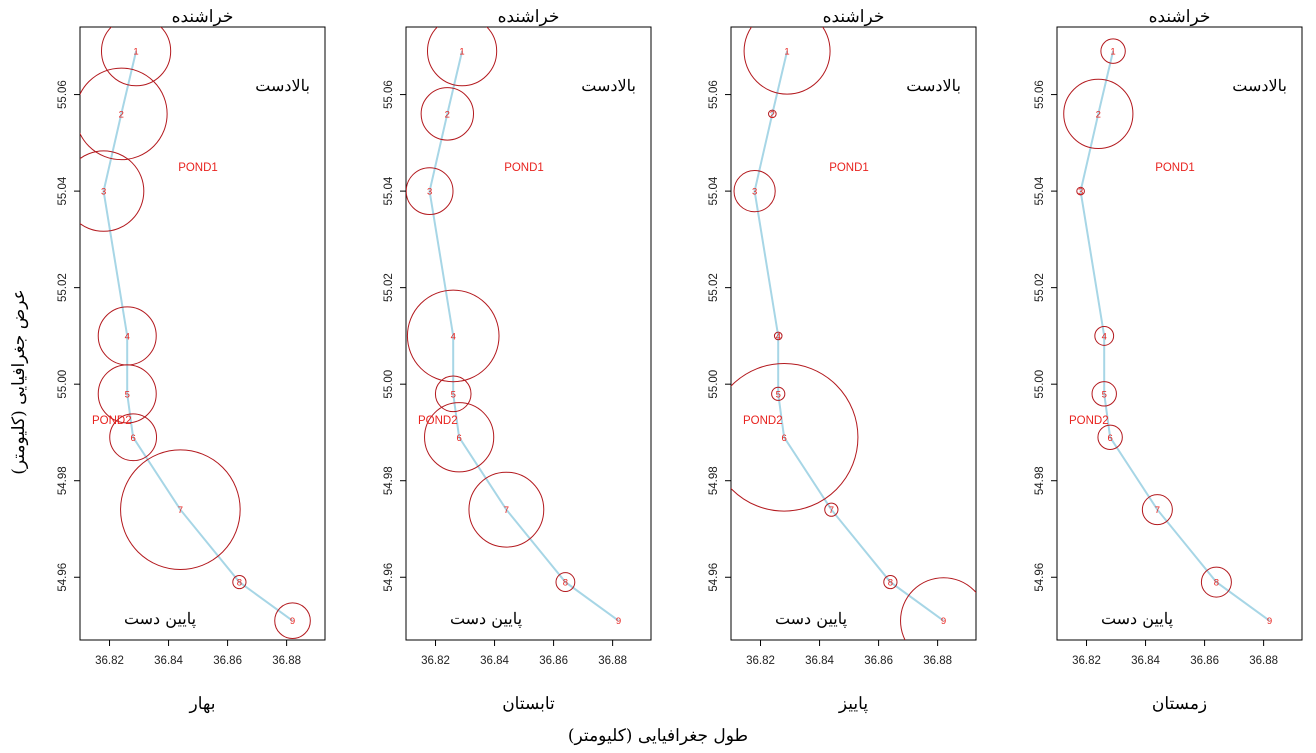 The width and height of the screenshot is (1316, 753). What do you see at coordinates (1179, 704) in the screenshot?
I see `panel-season-label: زمستان` at bounding box center [1179, 704].